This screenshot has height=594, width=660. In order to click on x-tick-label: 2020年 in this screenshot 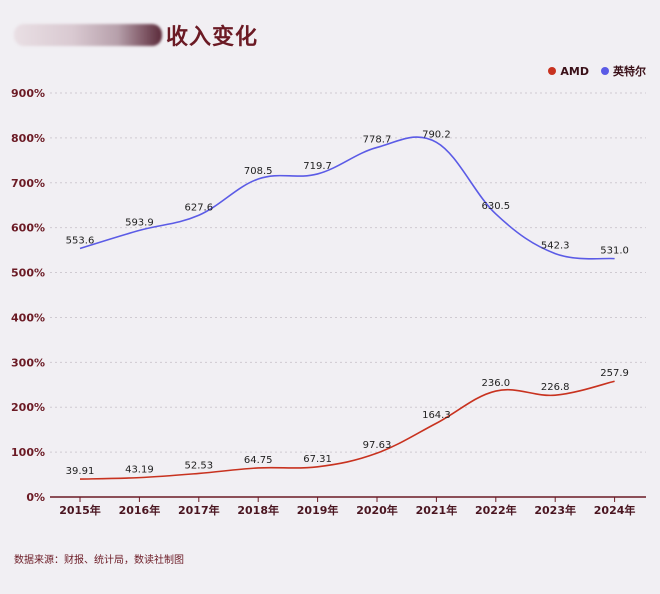, I will do `click(377, 510)`.